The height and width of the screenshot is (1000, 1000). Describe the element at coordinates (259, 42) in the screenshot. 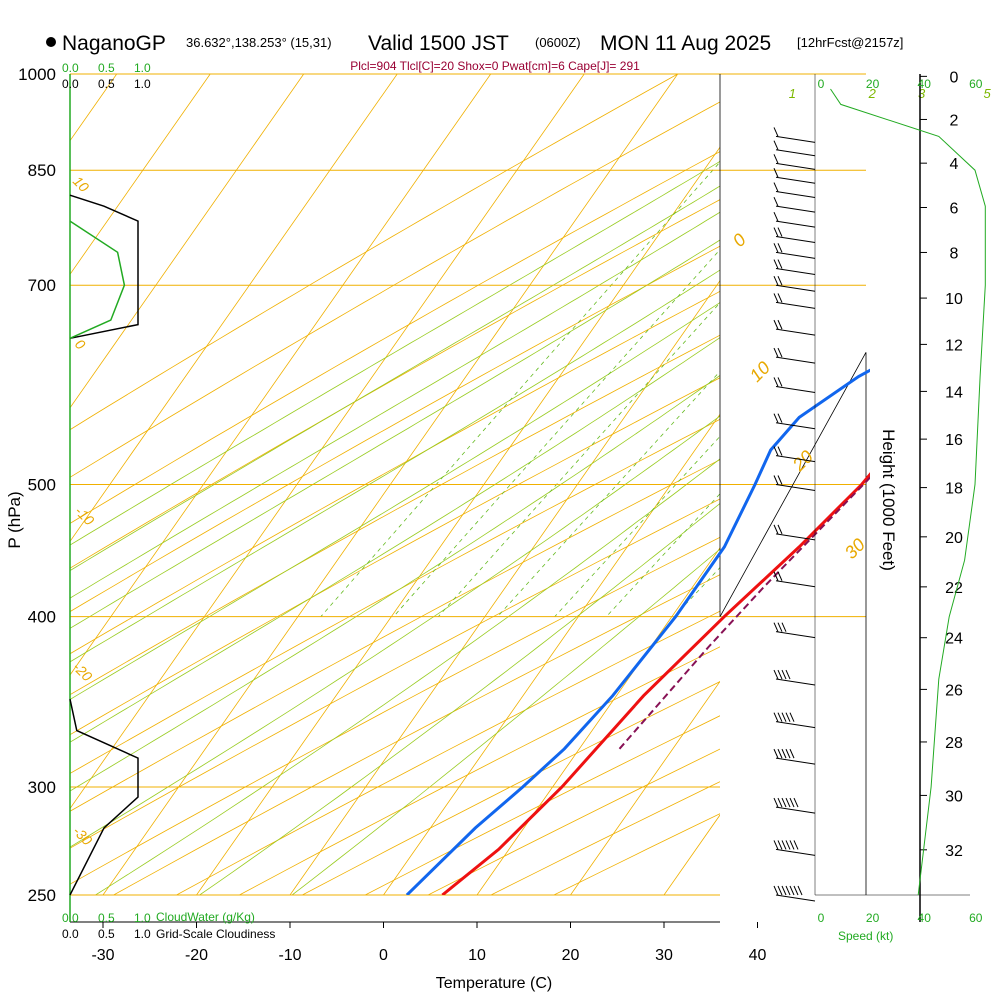

I see `station-coords: 36.632°,138.253° (15,31)` at that location.